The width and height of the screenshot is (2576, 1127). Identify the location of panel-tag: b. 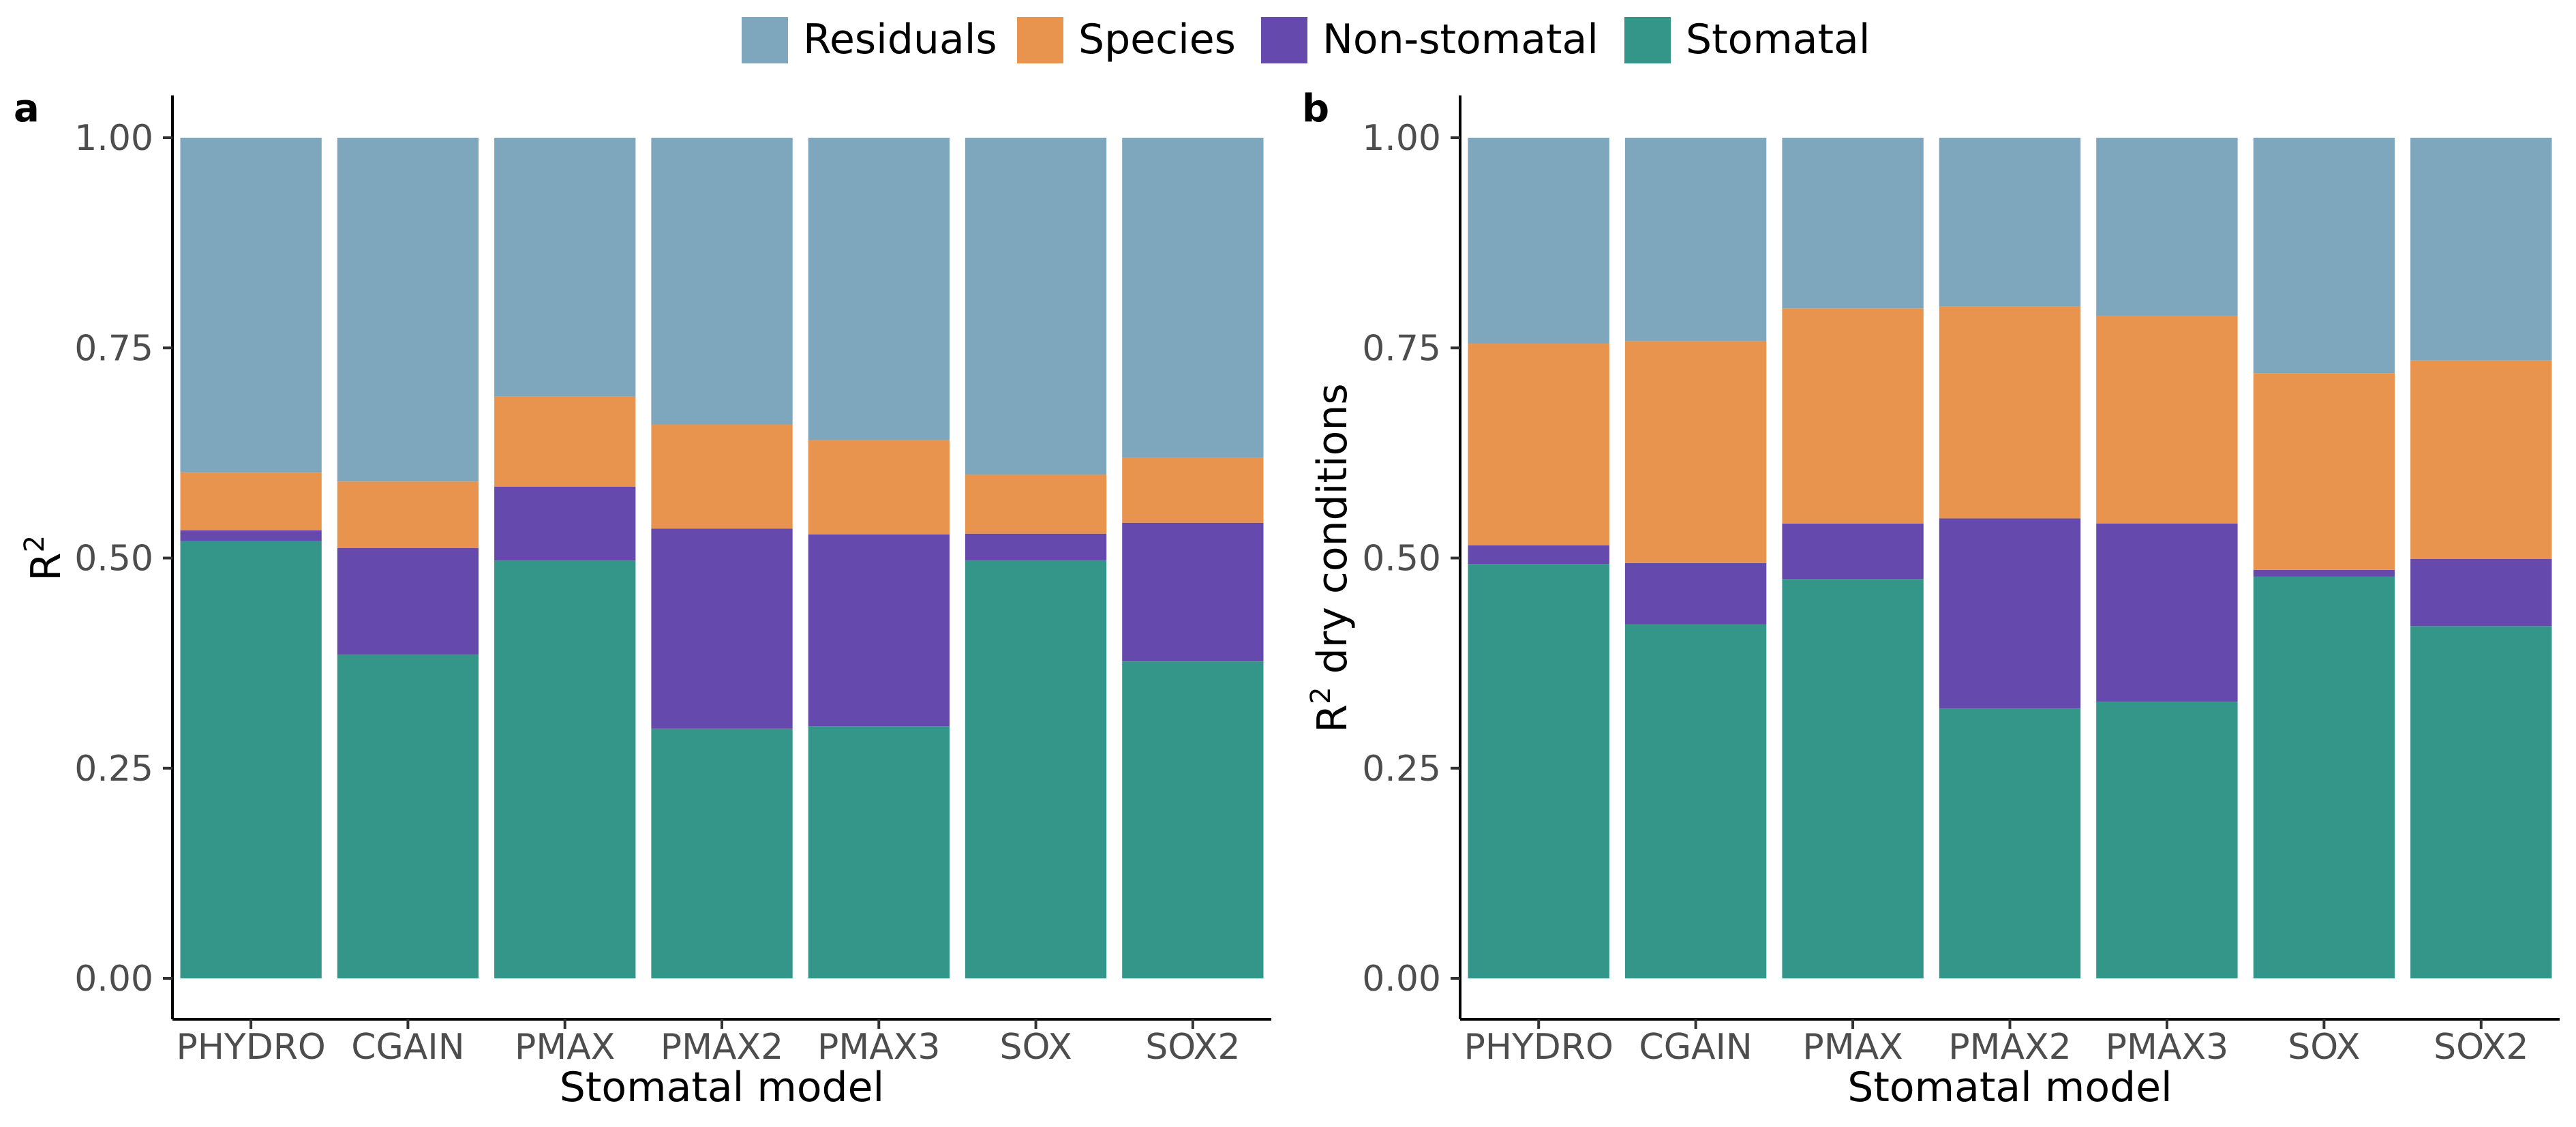
(1315, 109).